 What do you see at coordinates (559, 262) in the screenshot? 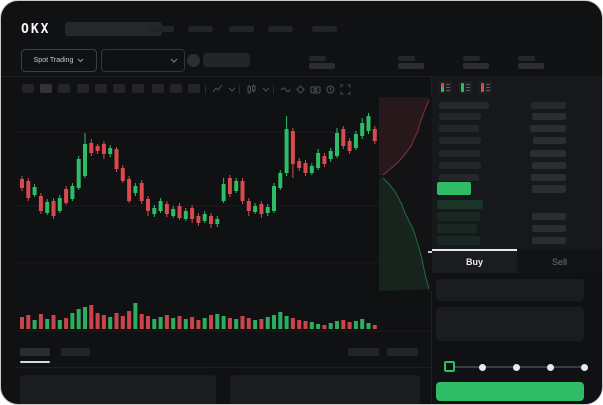
I see `tab-sell: Sell` at bounding box center [559, 262].